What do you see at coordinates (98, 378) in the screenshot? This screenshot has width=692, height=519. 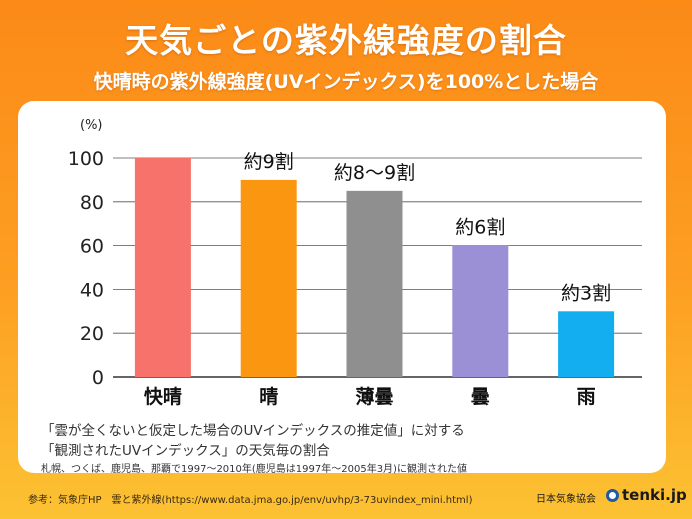 I see `y-tick-label: 0` at bounding box center [98, 378].